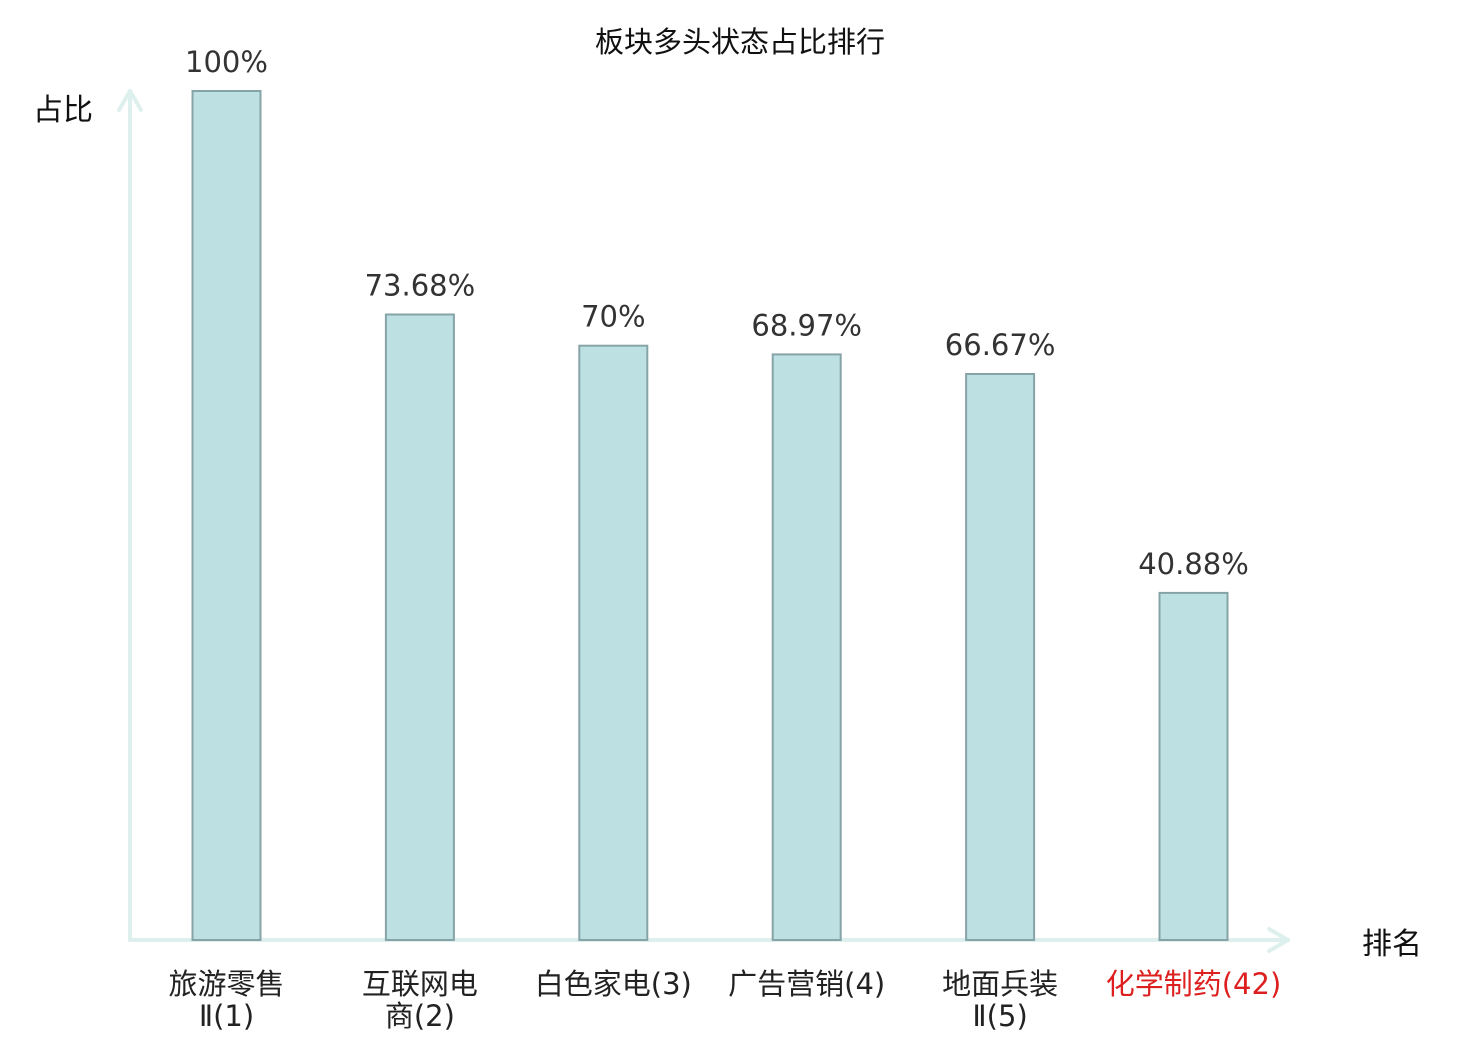  What do you see at coordinates (226, 62) in the screenshot?
I see `bar-value-label: 100%` at bounding box center [226, 62].